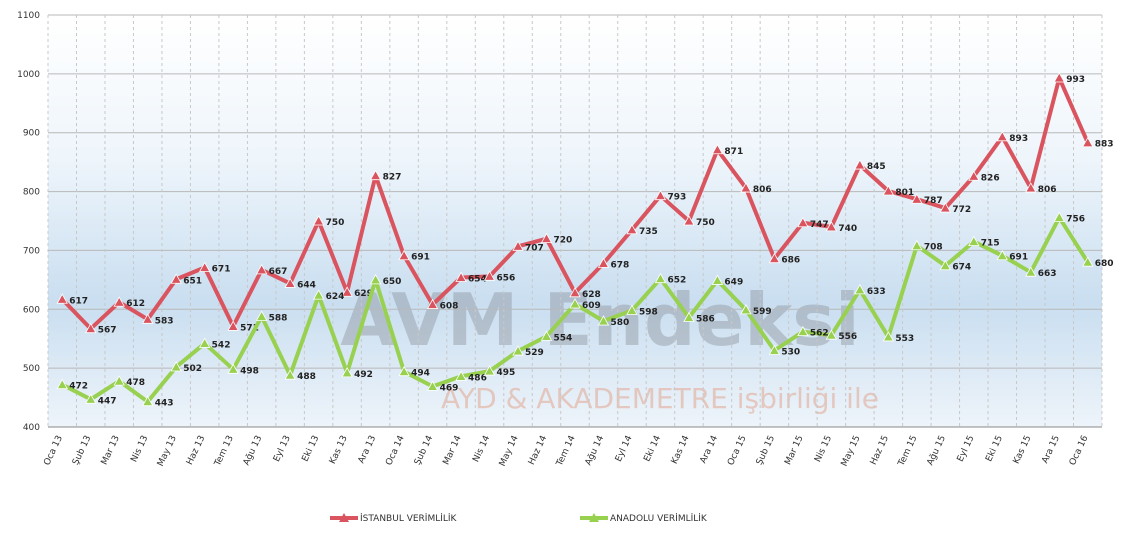 The width and height of the screenshot is (1125, 533). What do you see at coordinates (78, 387) in the screenshot?
I see `data-label: 472` at bounding box center [78, 387].